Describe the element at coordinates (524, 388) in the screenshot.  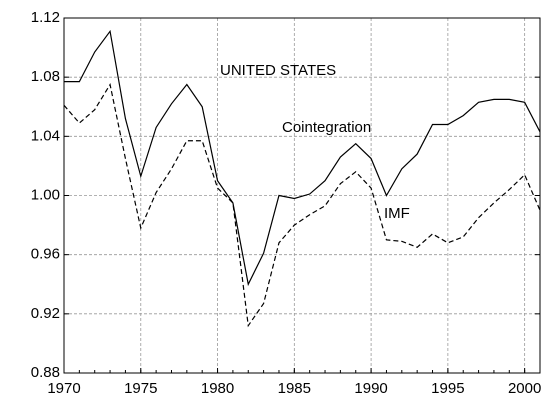
I see `x-tick-label: 2000` at that location.